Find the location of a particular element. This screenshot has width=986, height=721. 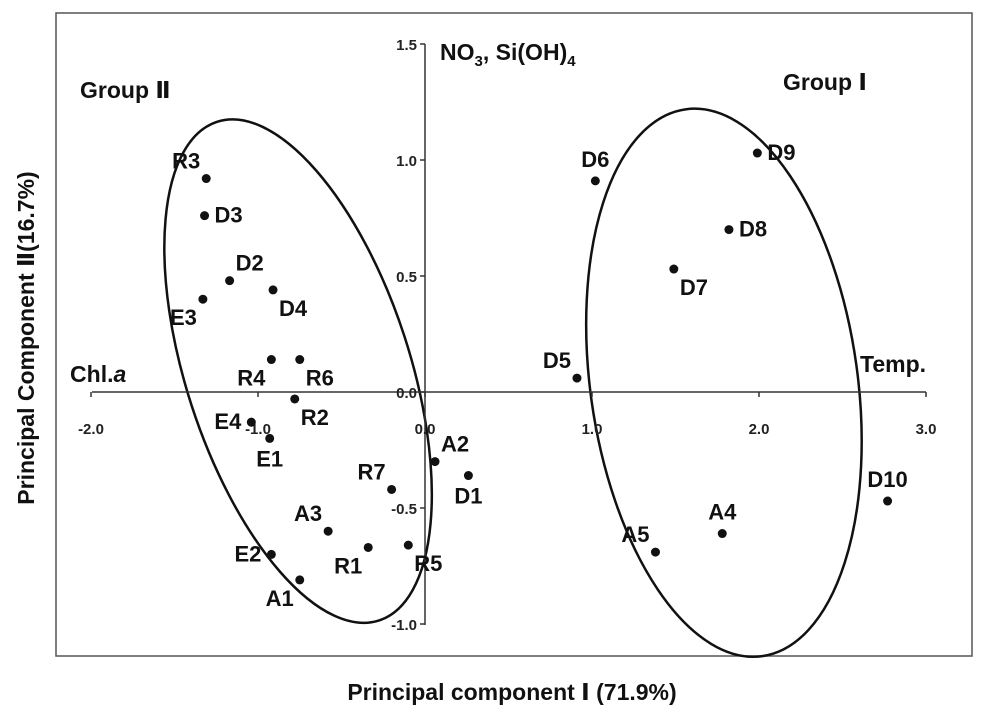

x-axis-title: Principal component Ⅰ (71.9%) is located at coordinates (511, 692).